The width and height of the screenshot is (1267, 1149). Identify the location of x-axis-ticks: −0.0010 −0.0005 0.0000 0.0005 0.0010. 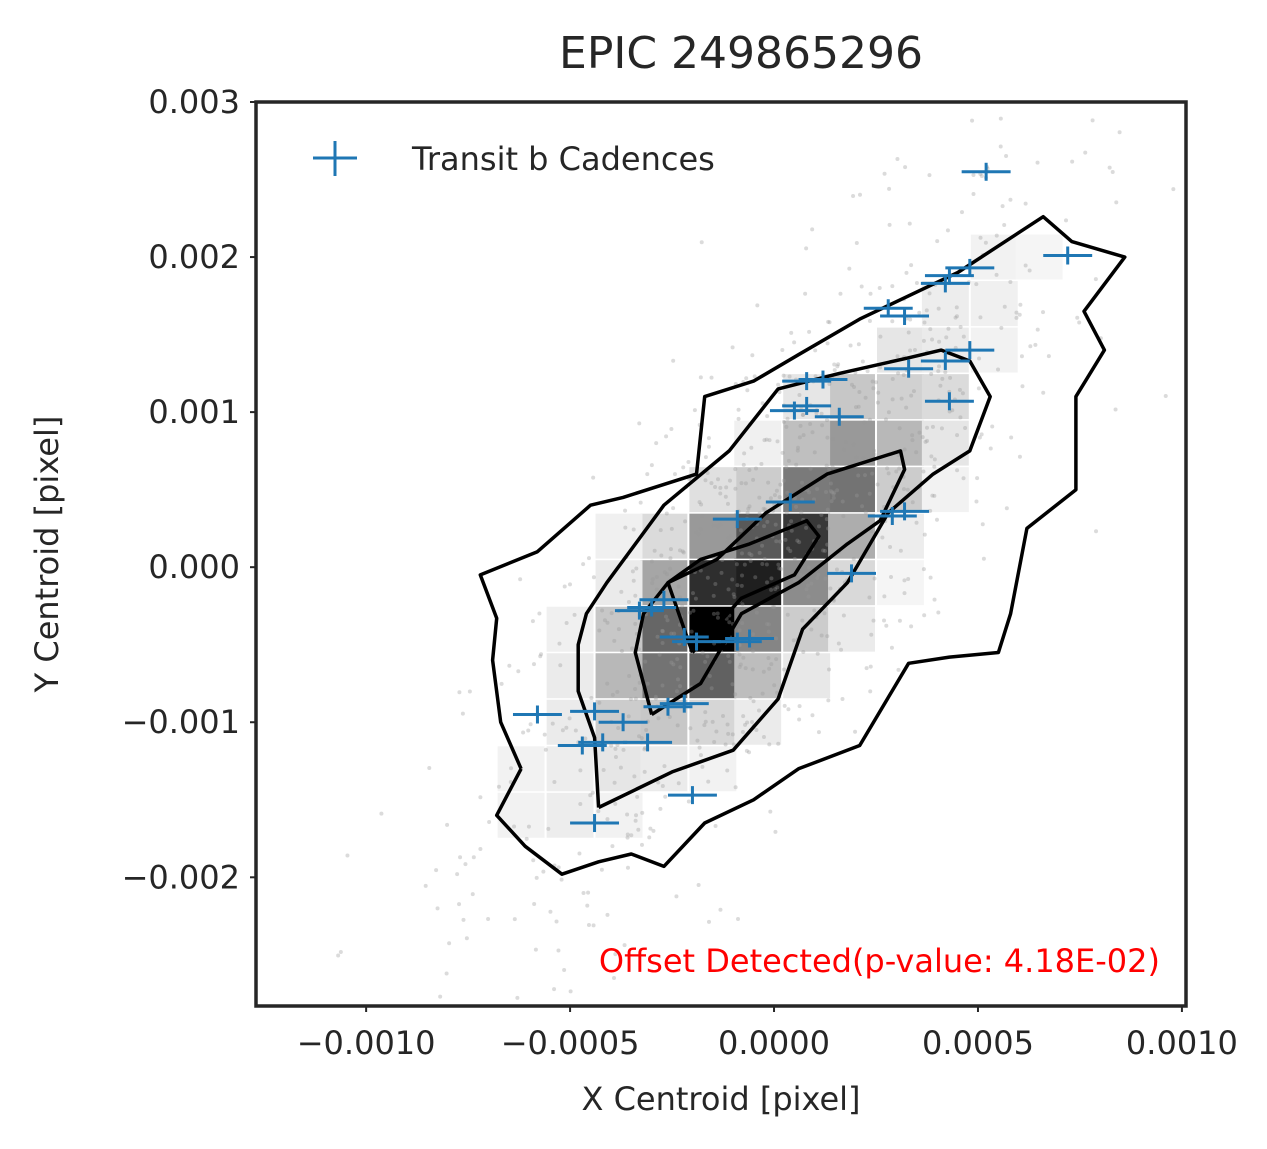
(767, 1034).